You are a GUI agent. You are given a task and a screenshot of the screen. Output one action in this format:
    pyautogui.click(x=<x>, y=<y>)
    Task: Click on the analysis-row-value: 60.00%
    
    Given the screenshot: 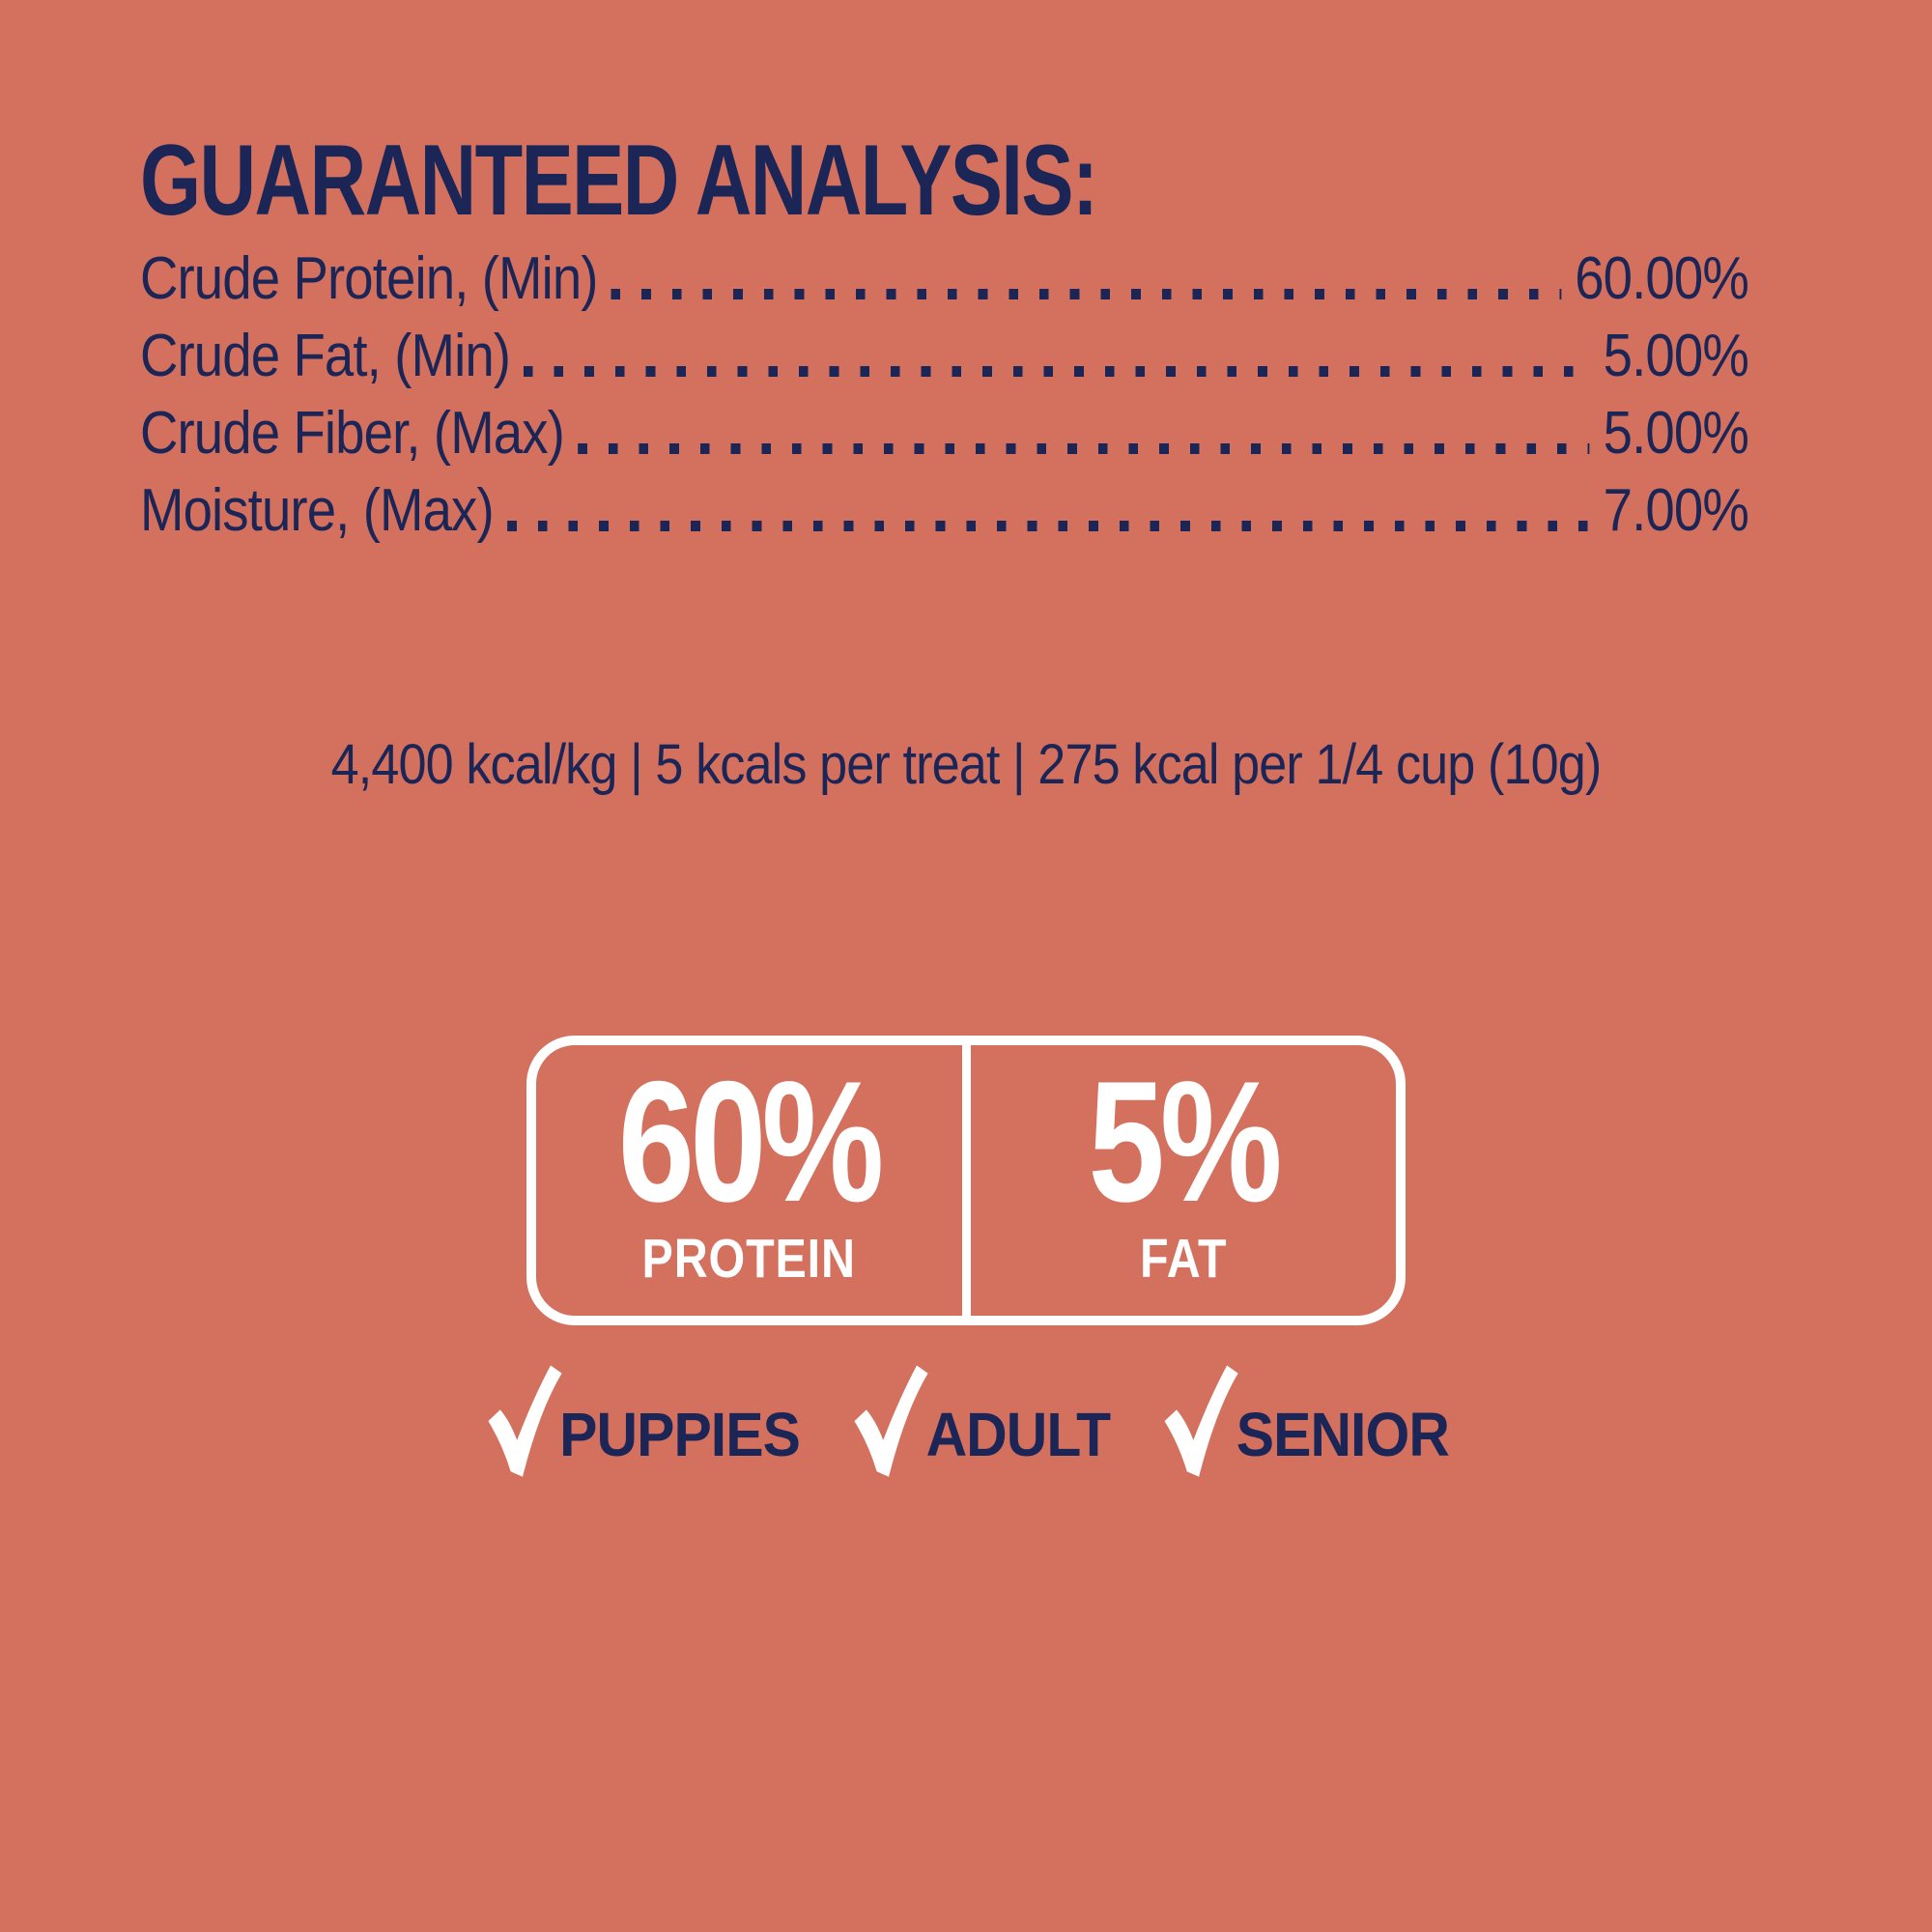 What is the action you would take?
    pyautogui.click(x=1662, y=278)
    